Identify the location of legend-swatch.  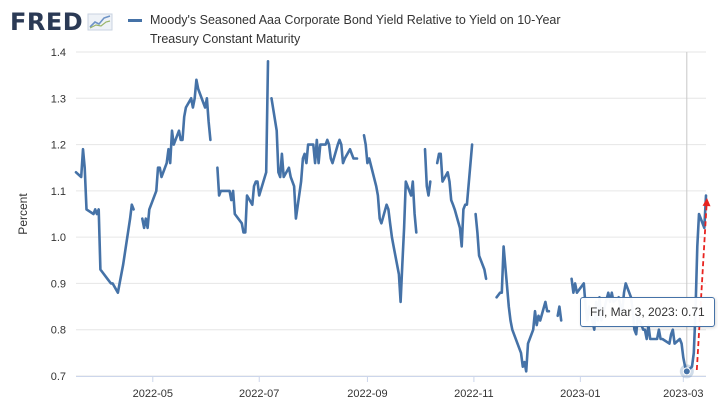
(135, 20).